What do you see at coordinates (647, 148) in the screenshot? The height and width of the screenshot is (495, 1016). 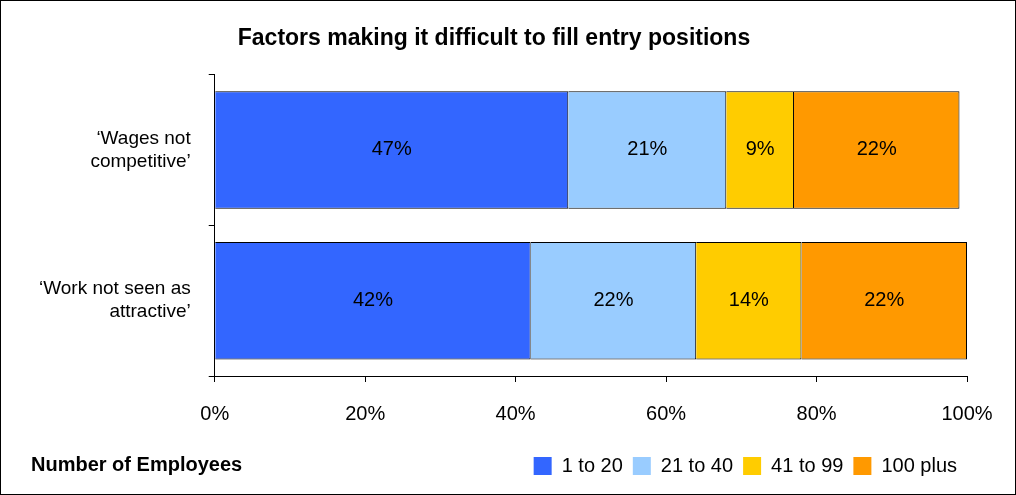 I see `data-label: 21%` at bounding box center [647, 148].